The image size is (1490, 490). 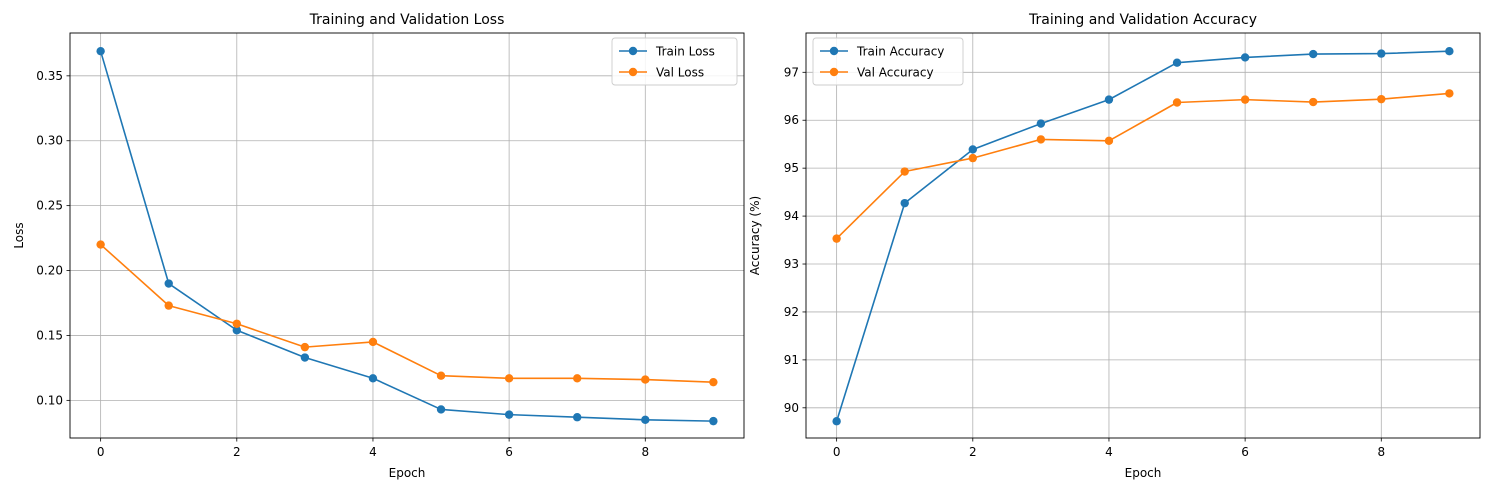 What do you see at coordinates (791, 72) in the screenshot?
I see `y-tick-label: 97` at bounding box center [791, 72].